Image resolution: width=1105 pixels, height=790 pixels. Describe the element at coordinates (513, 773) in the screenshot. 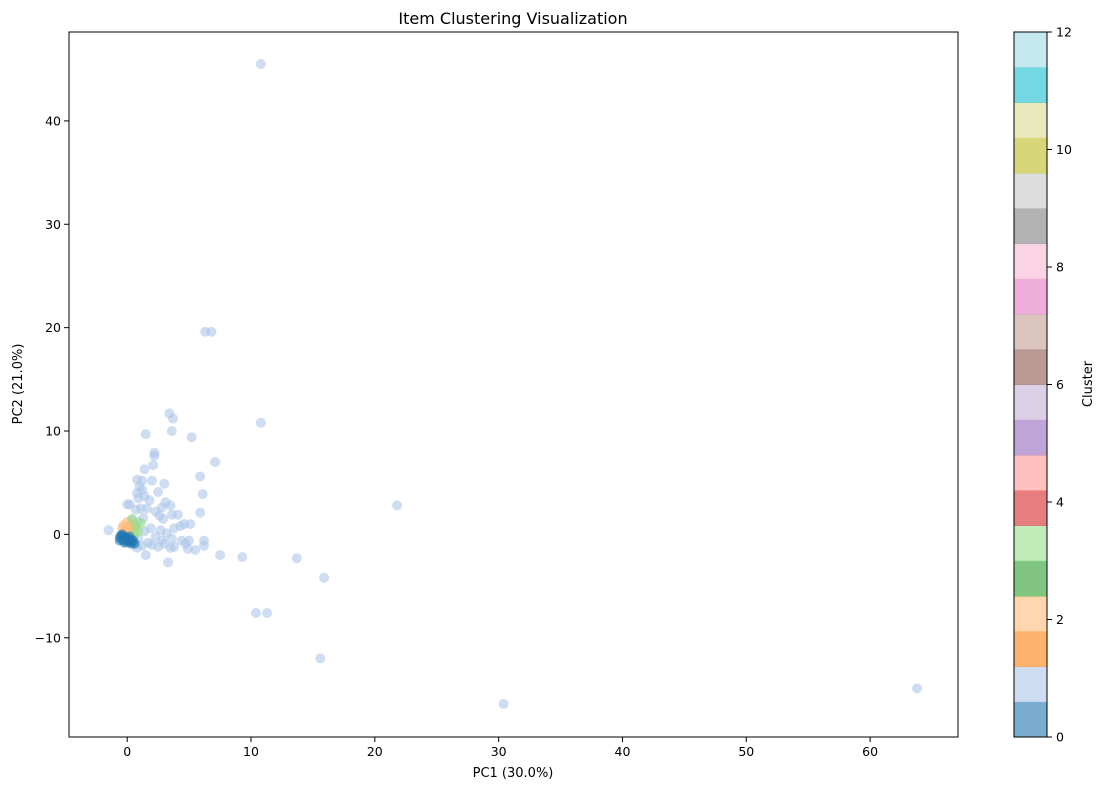

I see `x-axis-label: PC1 (30.0%)` at that location.